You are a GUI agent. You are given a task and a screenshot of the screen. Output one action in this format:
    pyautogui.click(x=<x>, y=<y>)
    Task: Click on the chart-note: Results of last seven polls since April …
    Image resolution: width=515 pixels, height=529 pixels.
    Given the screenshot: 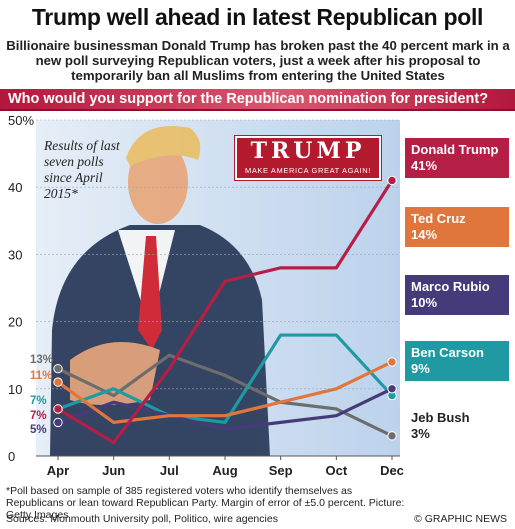 What is the action you would take?
    pyautogui.click(x=82, y=169)
    